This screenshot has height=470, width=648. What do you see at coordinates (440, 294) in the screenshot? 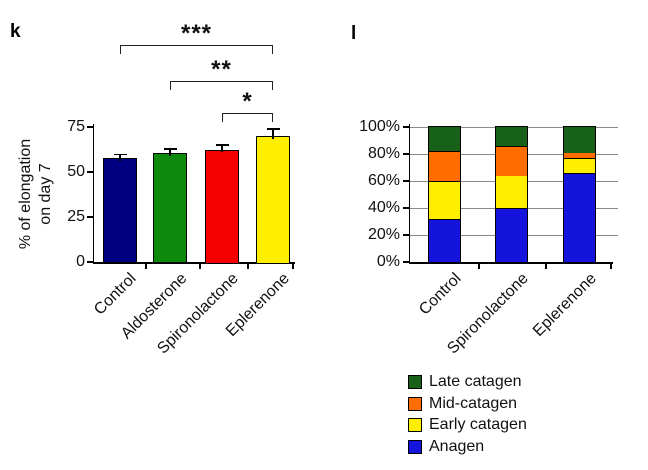
I see `l-x-label-control: Control` at bounding box center [440, 294].